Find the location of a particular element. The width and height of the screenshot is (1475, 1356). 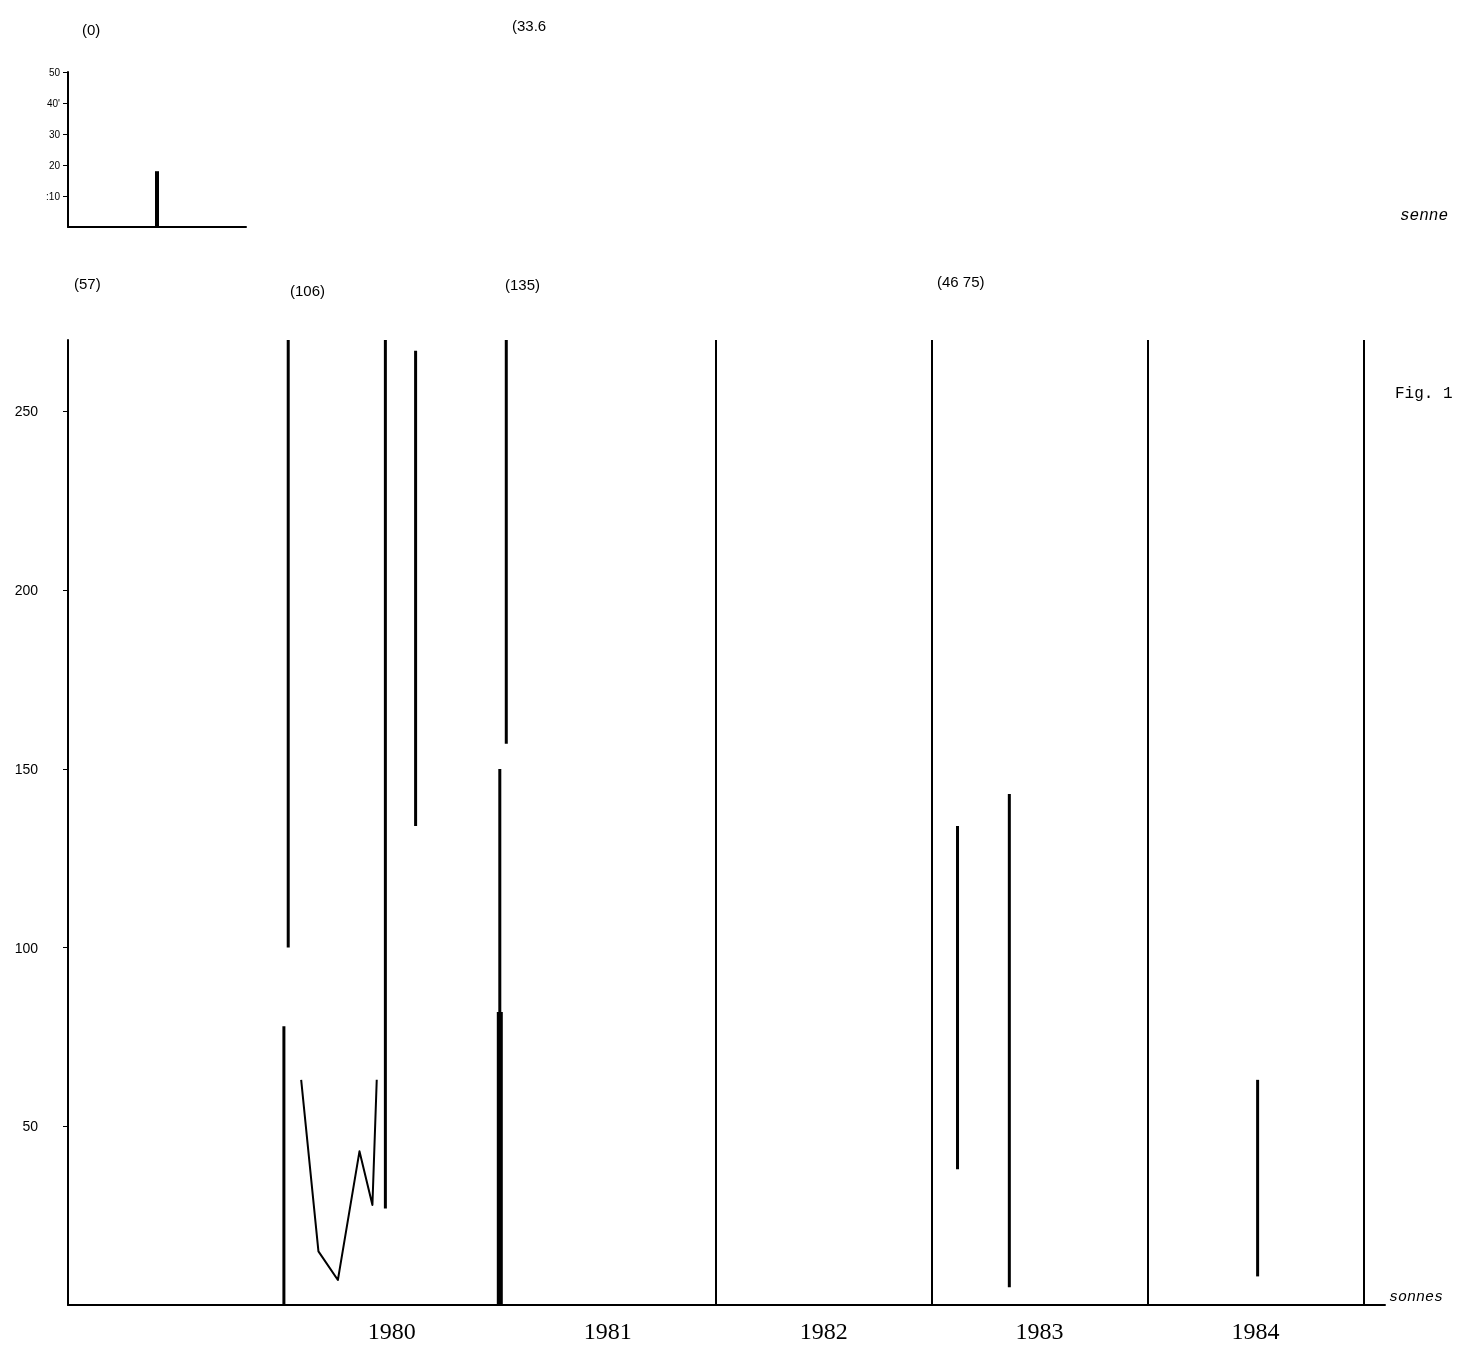

text: (46 75) is located at coordinates (961, 281).